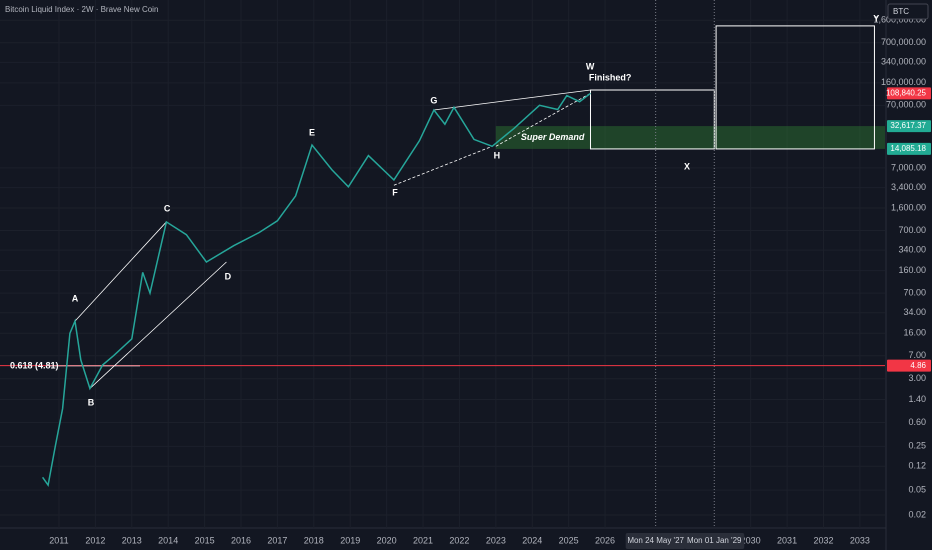  I want to click on y-tick-label: 700,000.00, so click(903, 42).